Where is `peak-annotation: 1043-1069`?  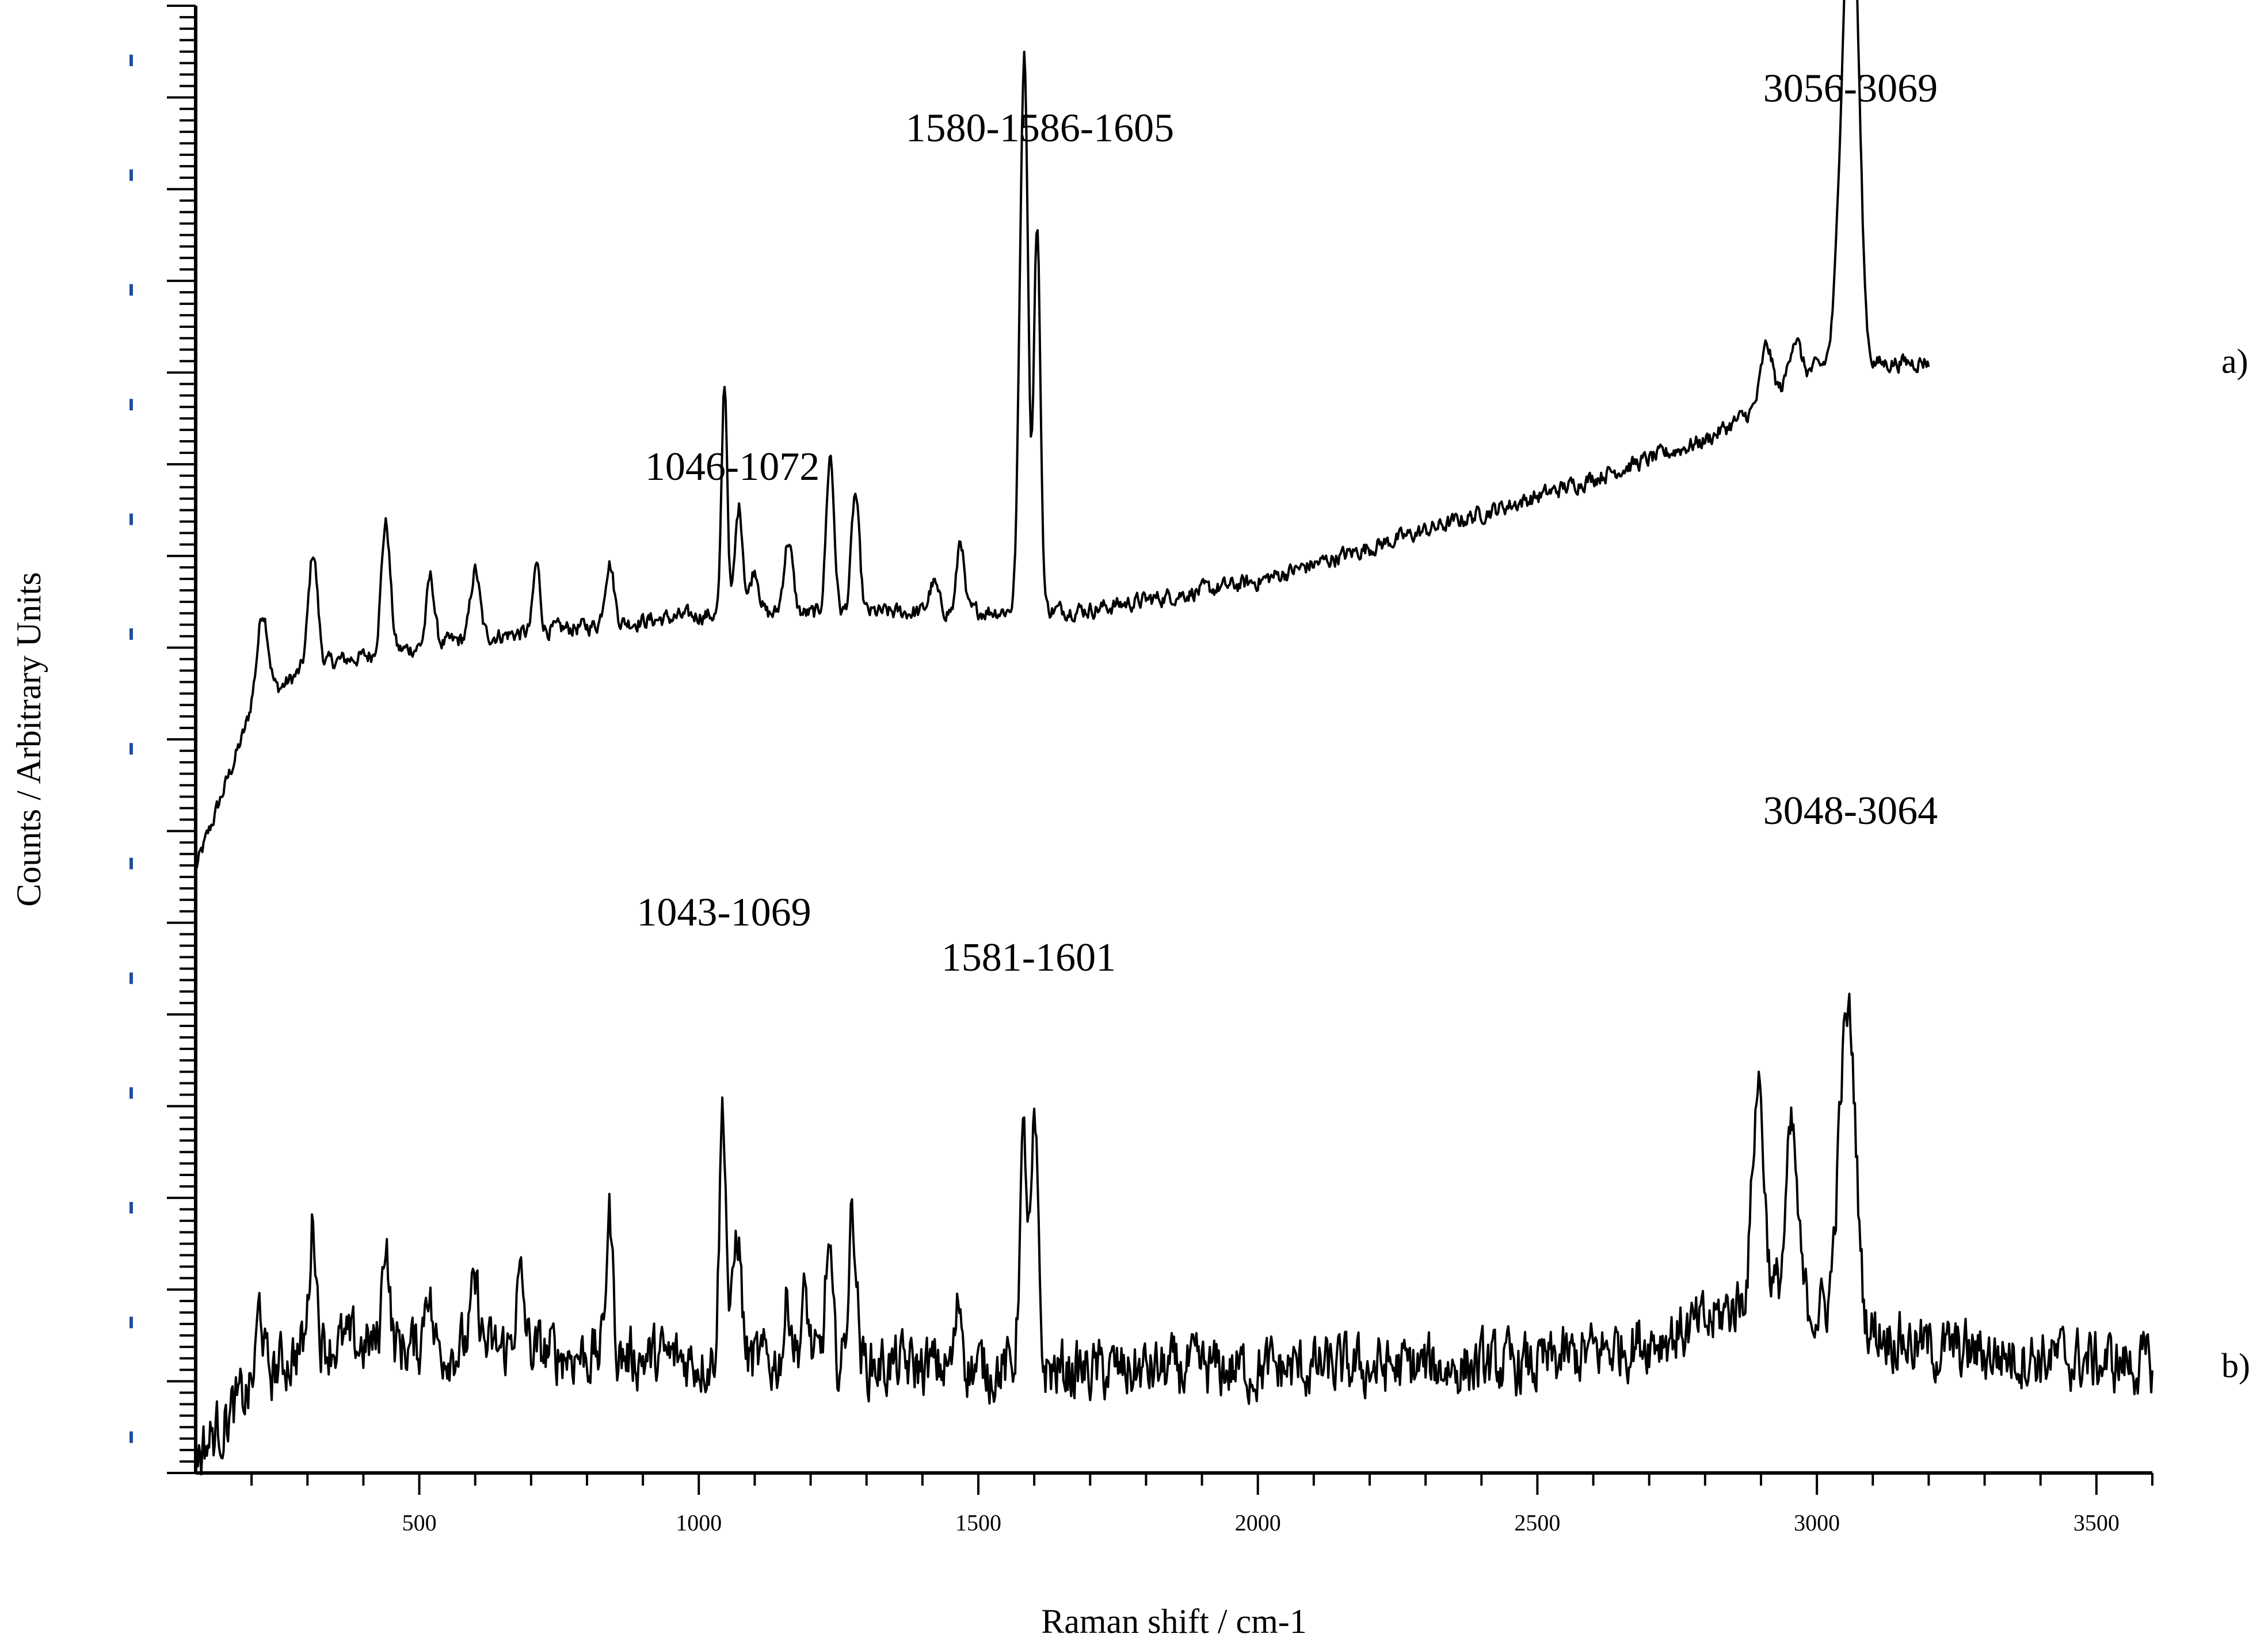 peak-annotation: 1043-1069 is located at coordinates (723, 913).